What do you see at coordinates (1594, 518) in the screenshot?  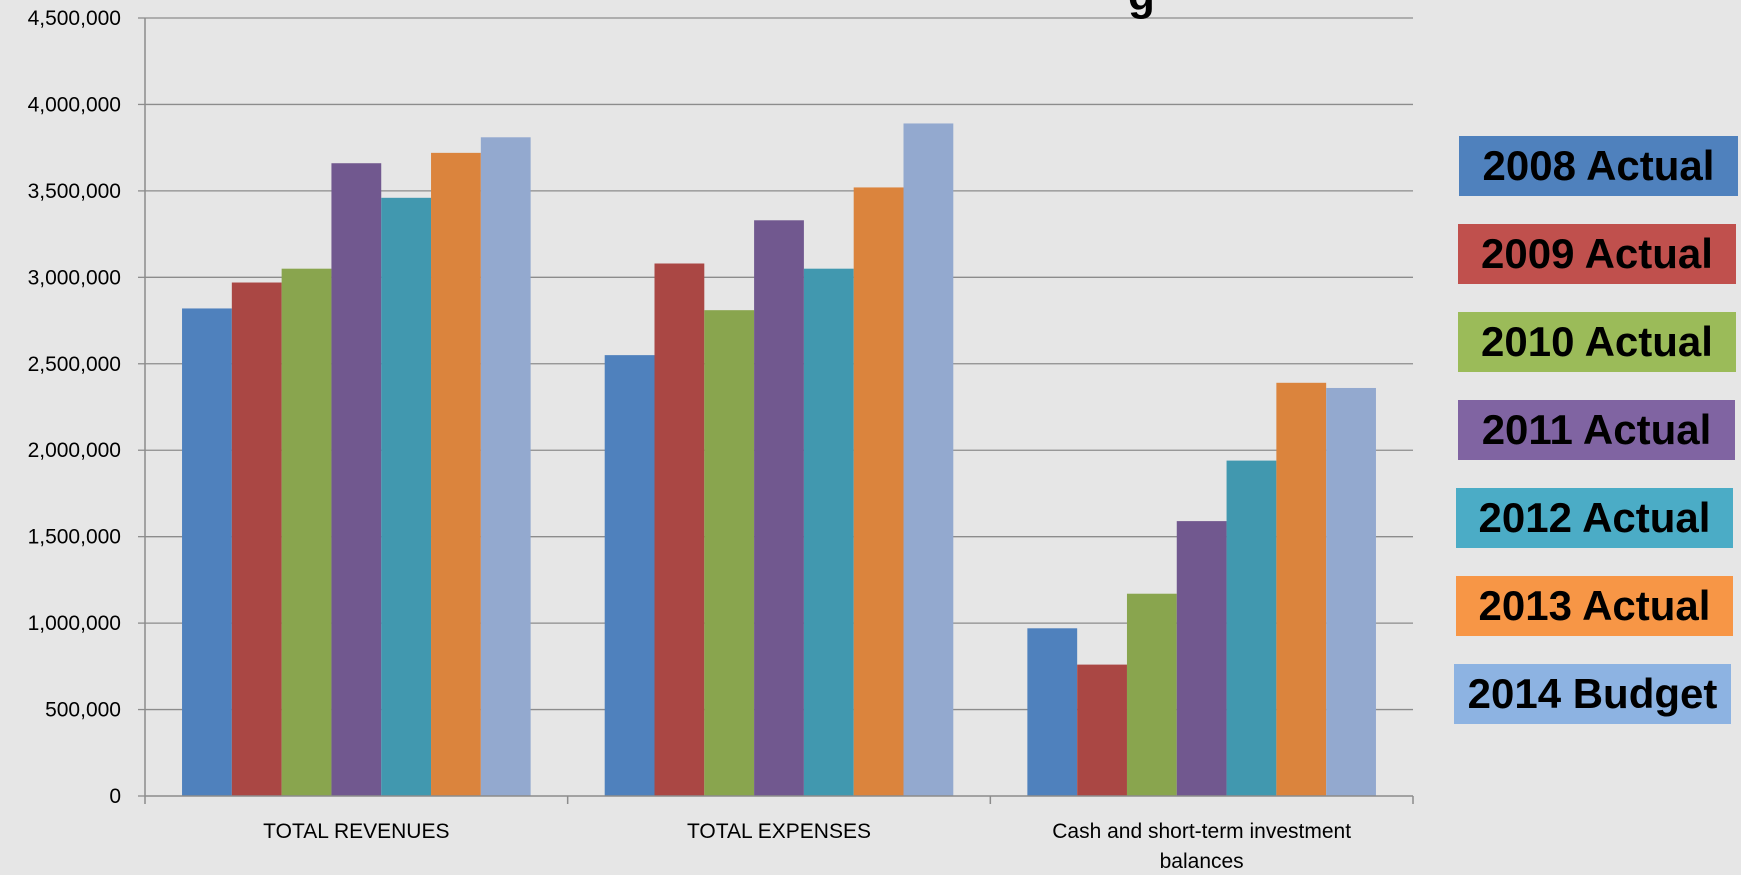 I see `legend-item: 2012 Actual` at bounding box center [1594, 518].